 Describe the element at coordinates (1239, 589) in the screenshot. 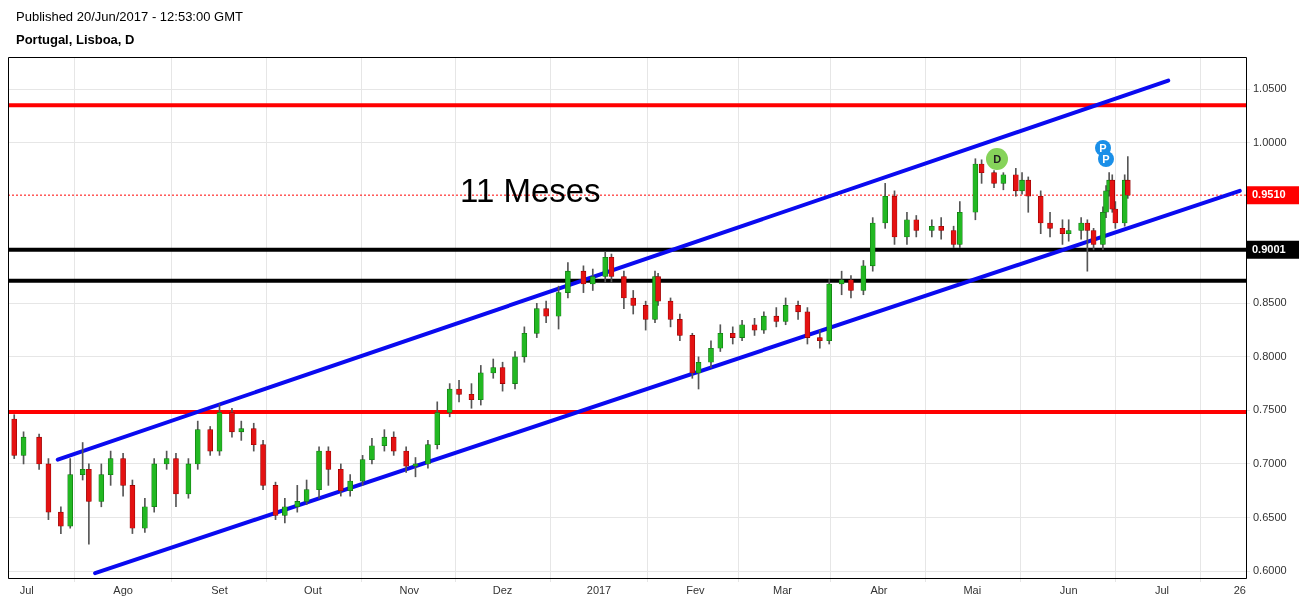

I see `x-tick-label: 26` at that location.